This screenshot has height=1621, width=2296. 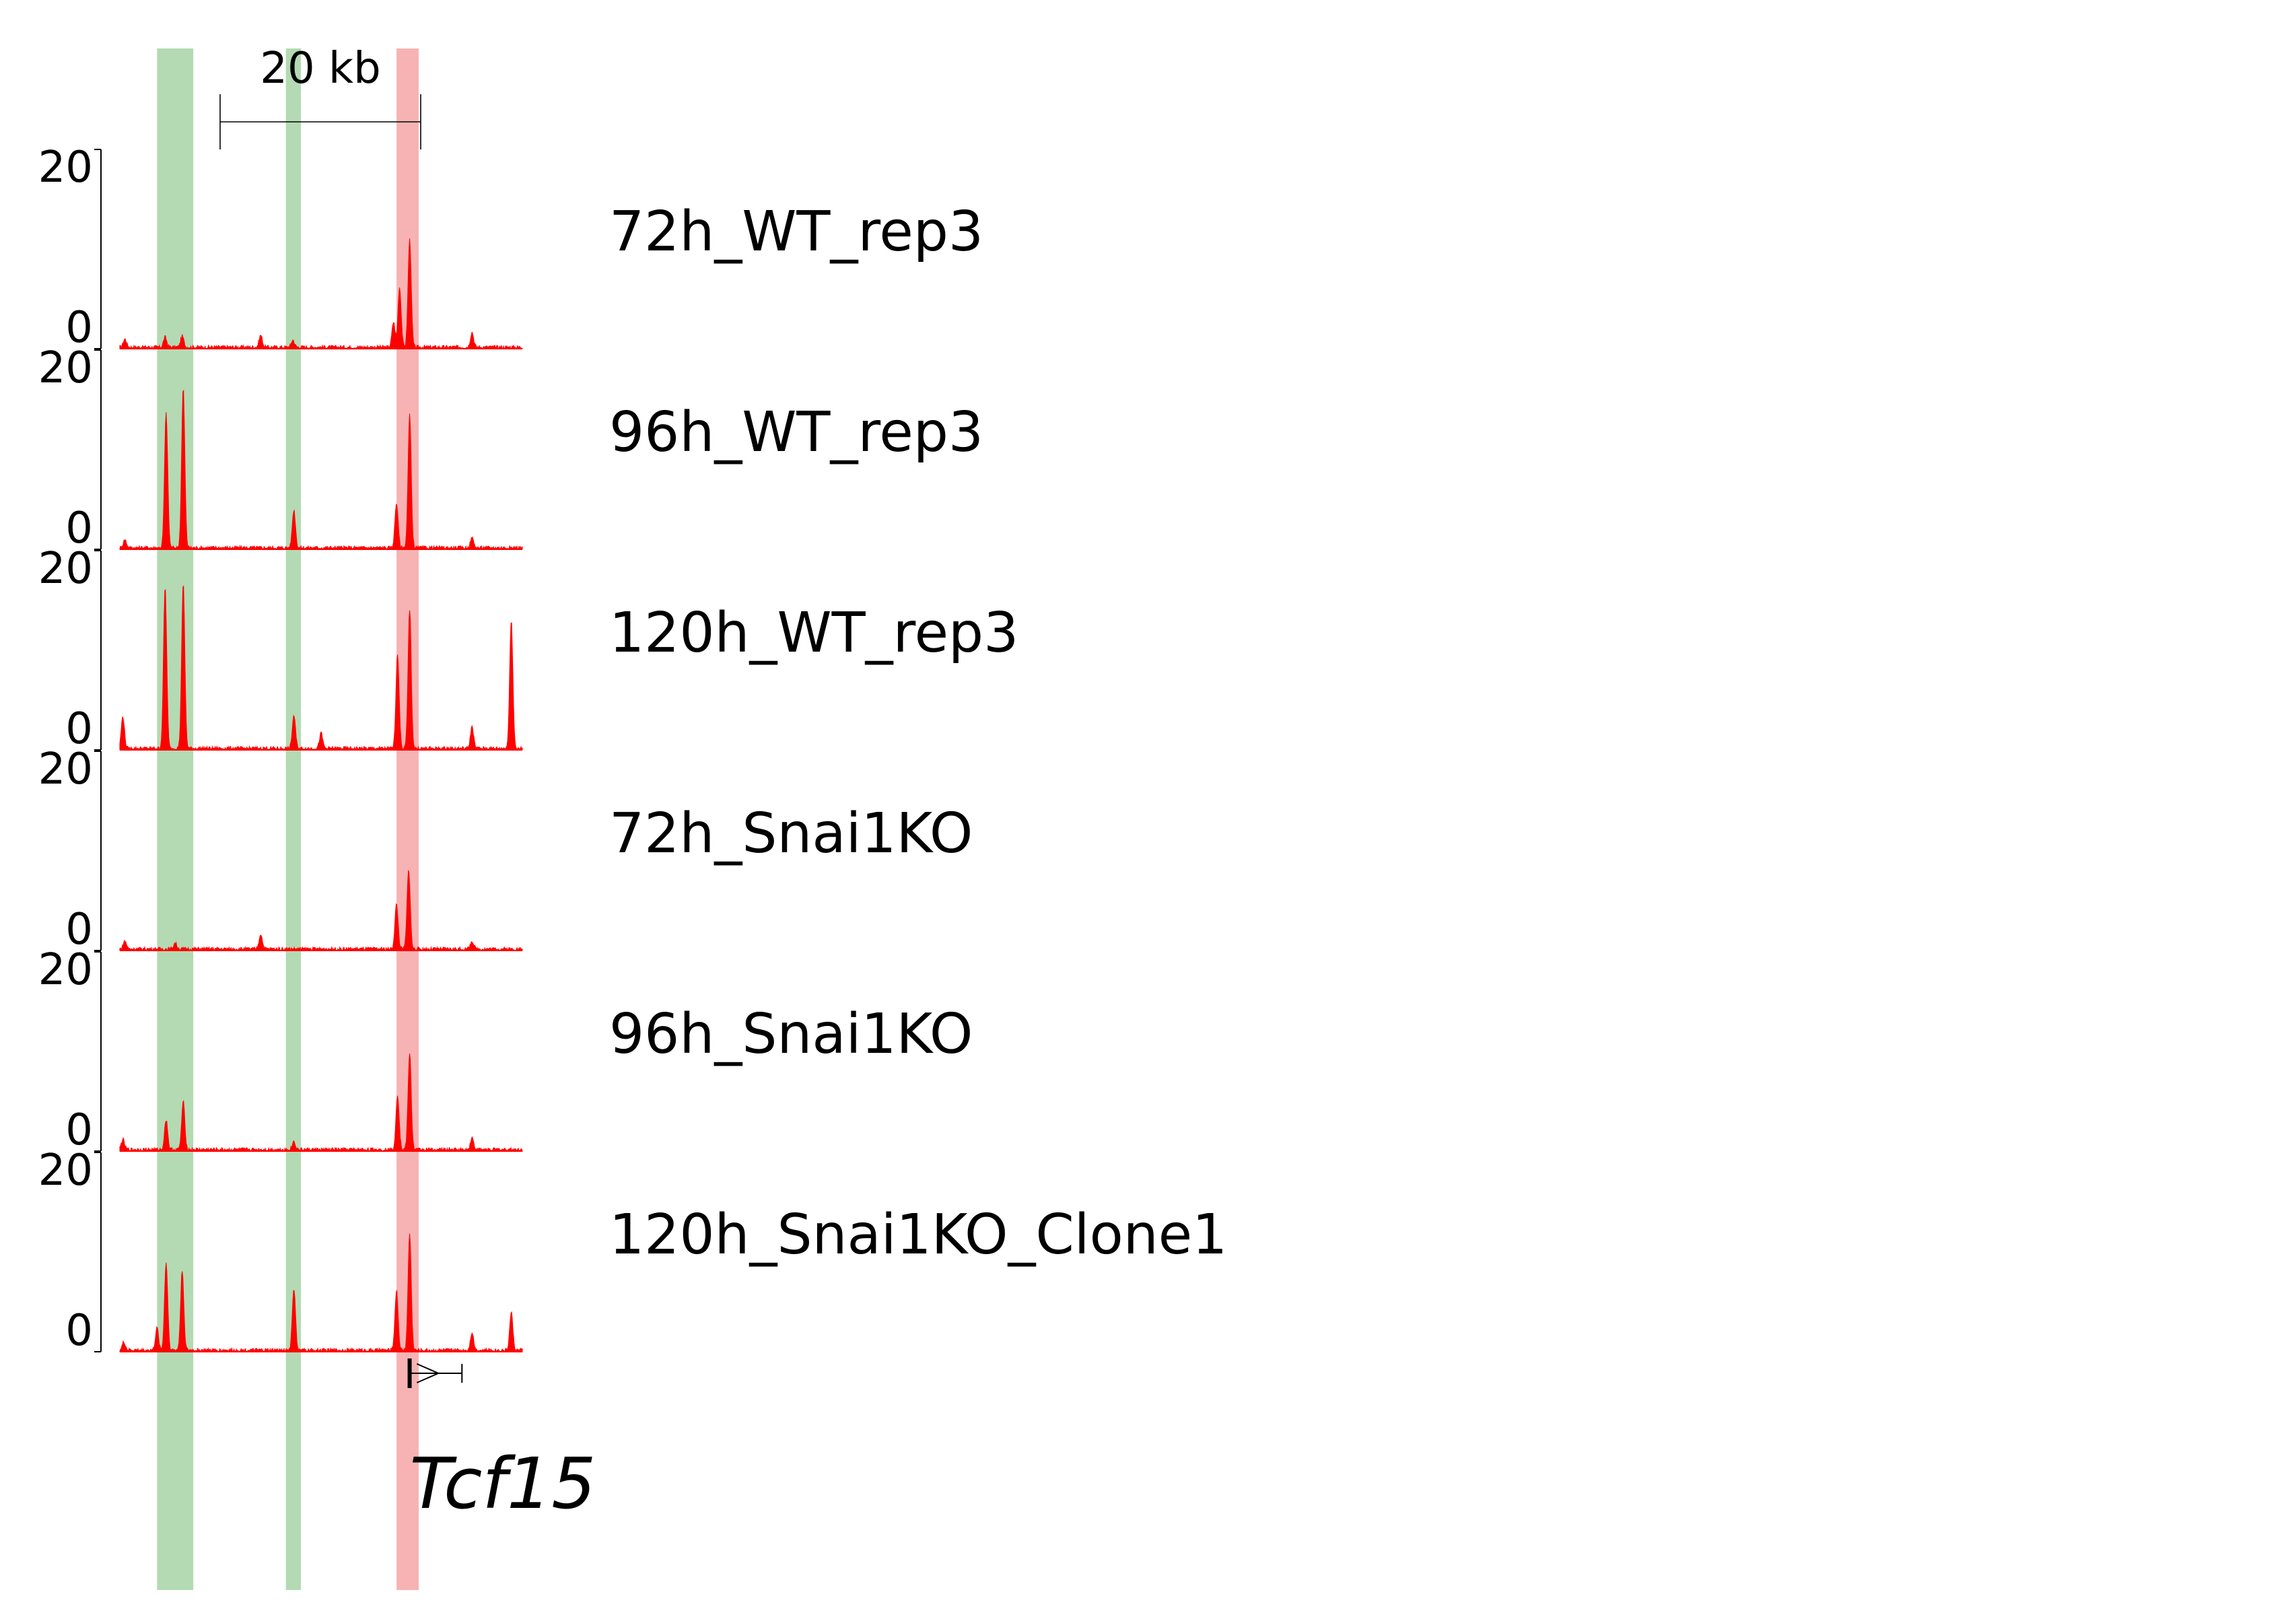 What do you see at coordinates (428, 1373) in the screenshot?
I see `strand-arrow-icon` at bounding box center [428, 1373].